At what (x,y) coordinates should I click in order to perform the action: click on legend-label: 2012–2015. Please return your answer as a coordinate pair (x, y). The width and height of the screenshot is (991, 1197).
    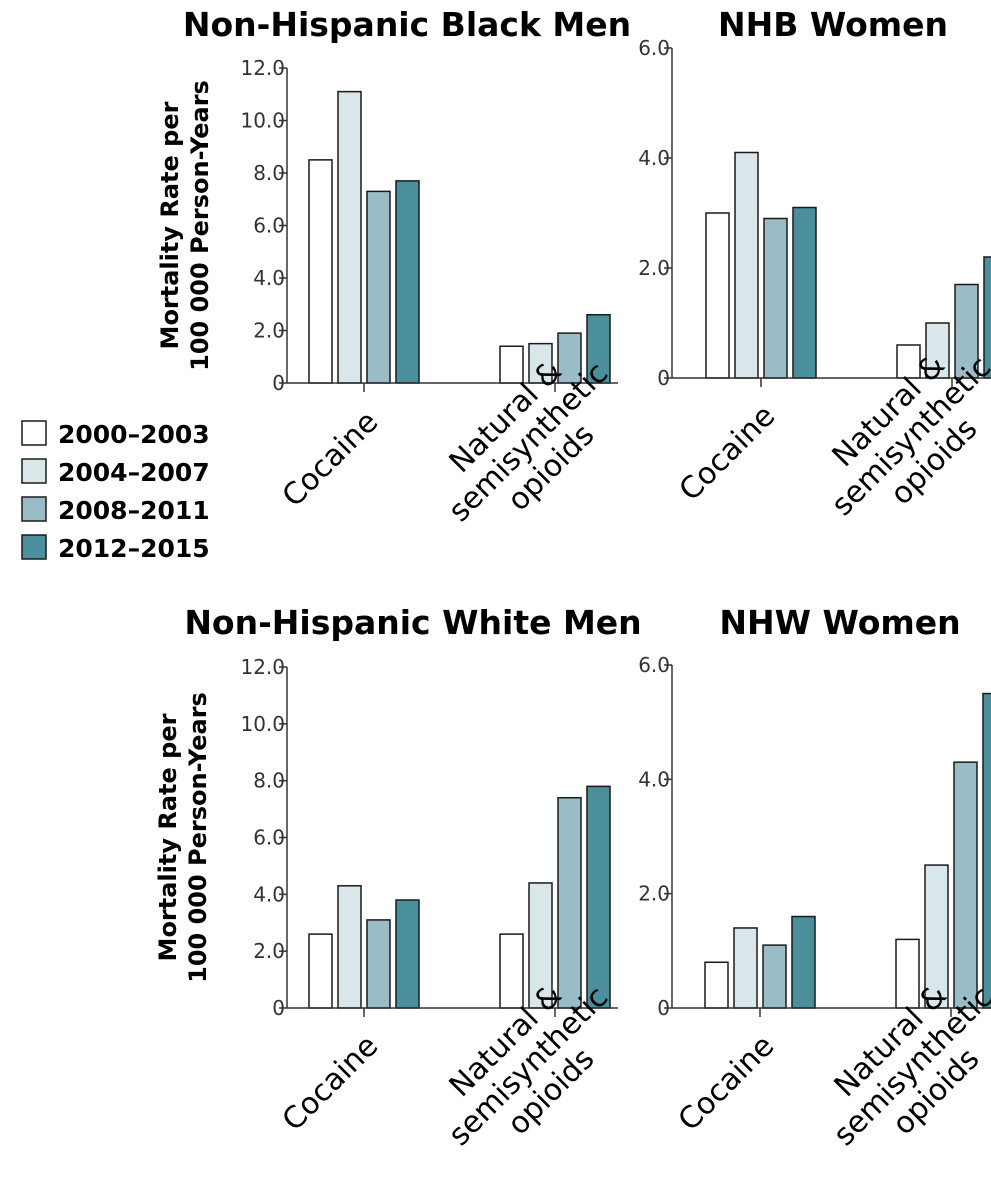
    Looking at the image, I should click on (134, 548).